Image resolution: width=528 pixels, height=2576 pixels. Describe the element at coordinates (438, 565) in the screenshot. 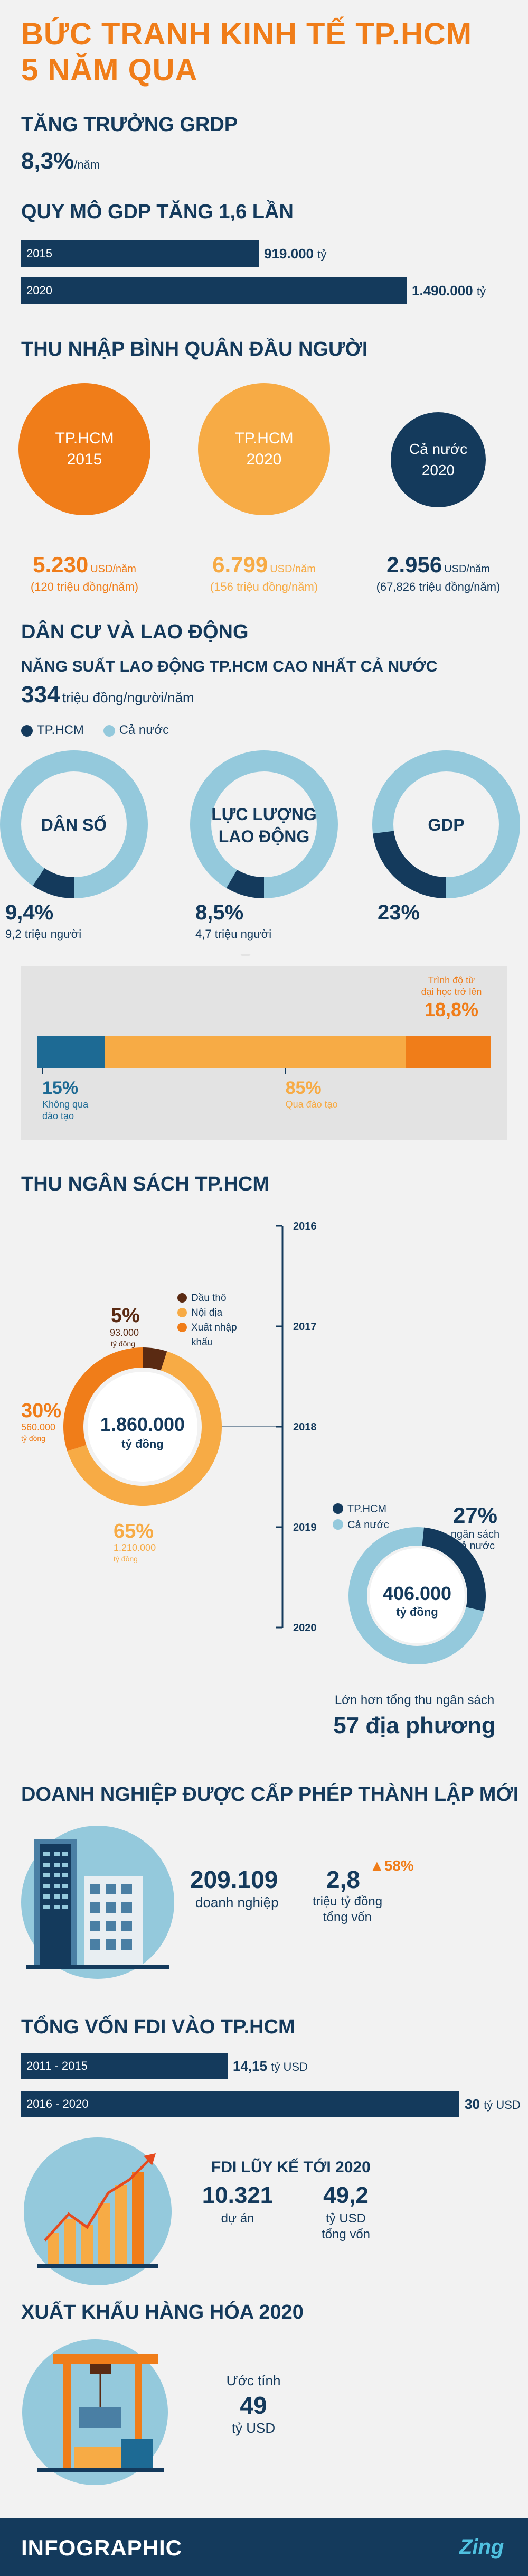

I see `income-value-row-2: 2.956 USD/năm` at that location.